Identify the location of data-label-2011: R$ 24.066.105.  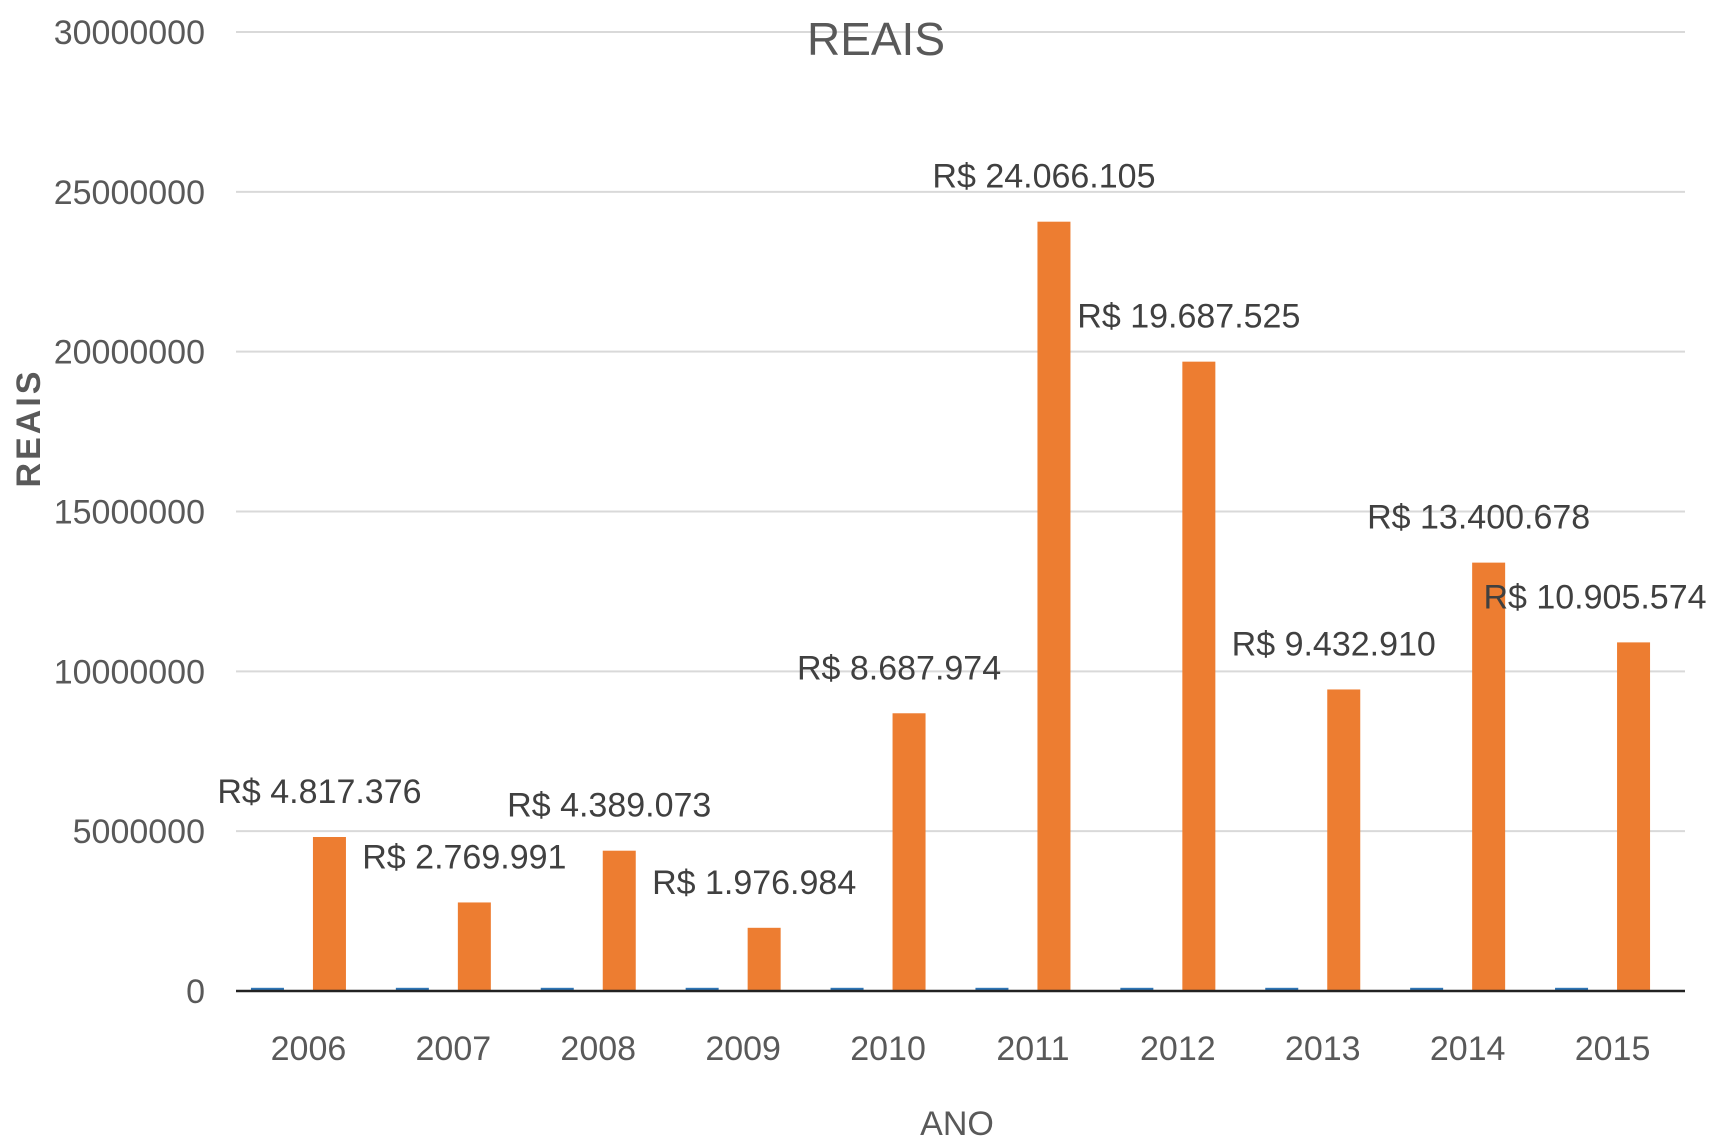
(1043, 177).